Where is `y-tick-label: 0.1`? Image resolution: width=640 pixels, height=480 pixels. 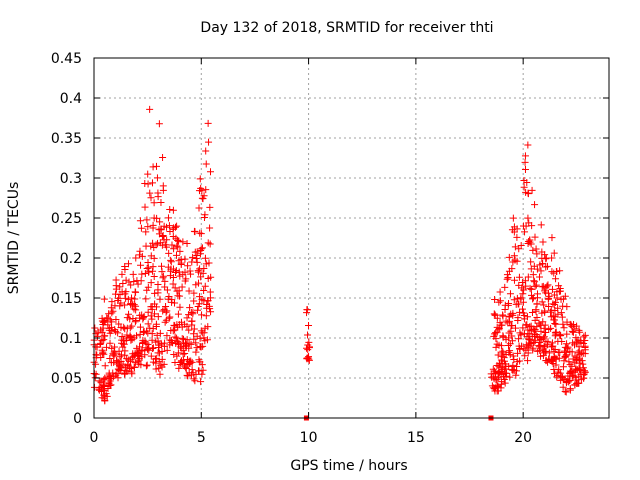
y-tick-label: 0.1 is located at coordinates (71, 339).